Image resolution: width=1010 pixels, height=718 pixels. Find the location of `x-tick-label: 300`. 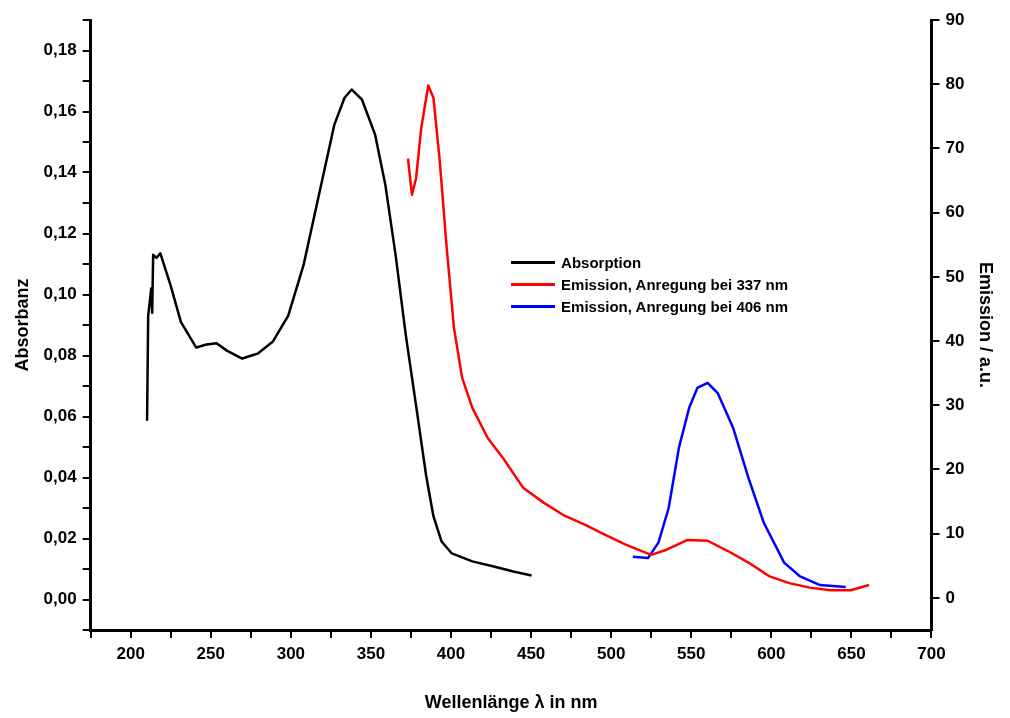

x-tick-label: 300 is located at coordinates (291, 653).